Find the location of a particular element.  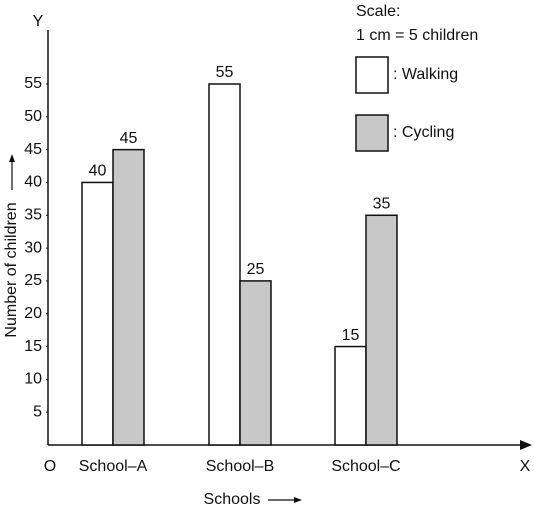

y-label-arrow-head is located at coordinates (12, 158).